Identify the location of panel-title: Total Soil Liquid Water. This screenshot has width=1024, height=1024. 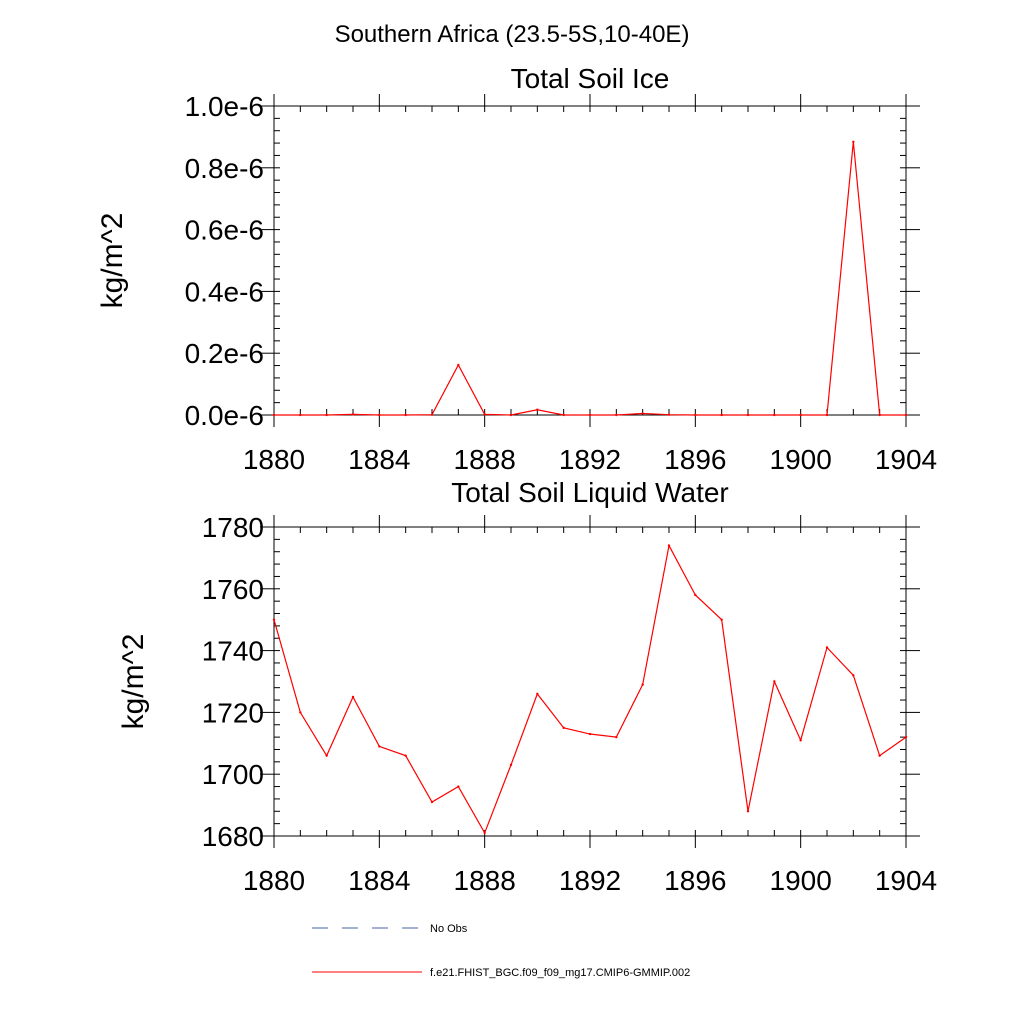
(590, 492).